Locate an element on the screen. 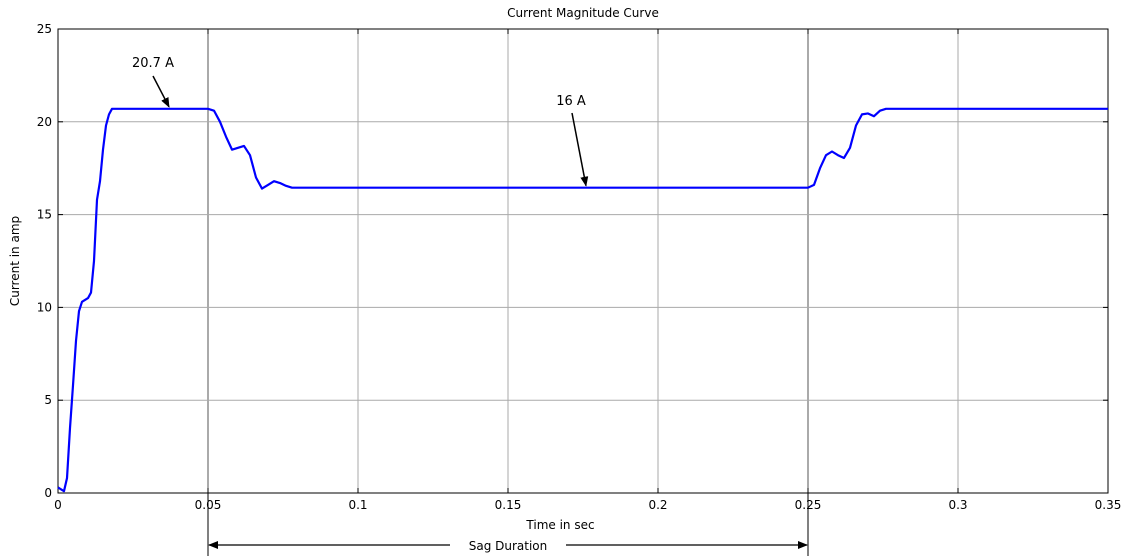 The image size is (1131, 559). x-tick-label: 0.2 is located at coordinates (657, 505).